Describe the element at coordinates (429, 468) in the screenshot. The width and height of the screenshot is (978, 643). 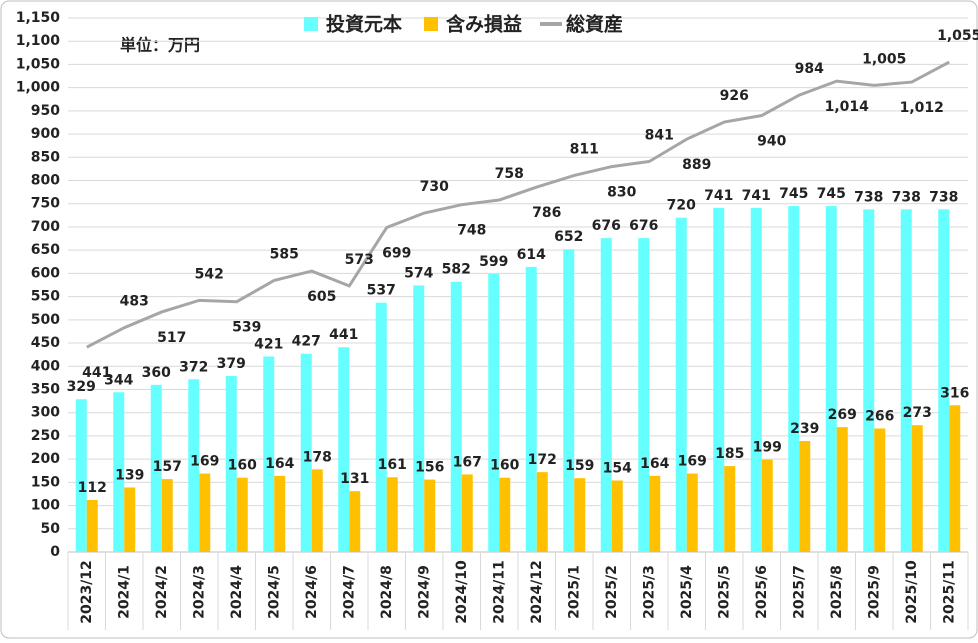
I see `bar-value-label: 156` at that location.